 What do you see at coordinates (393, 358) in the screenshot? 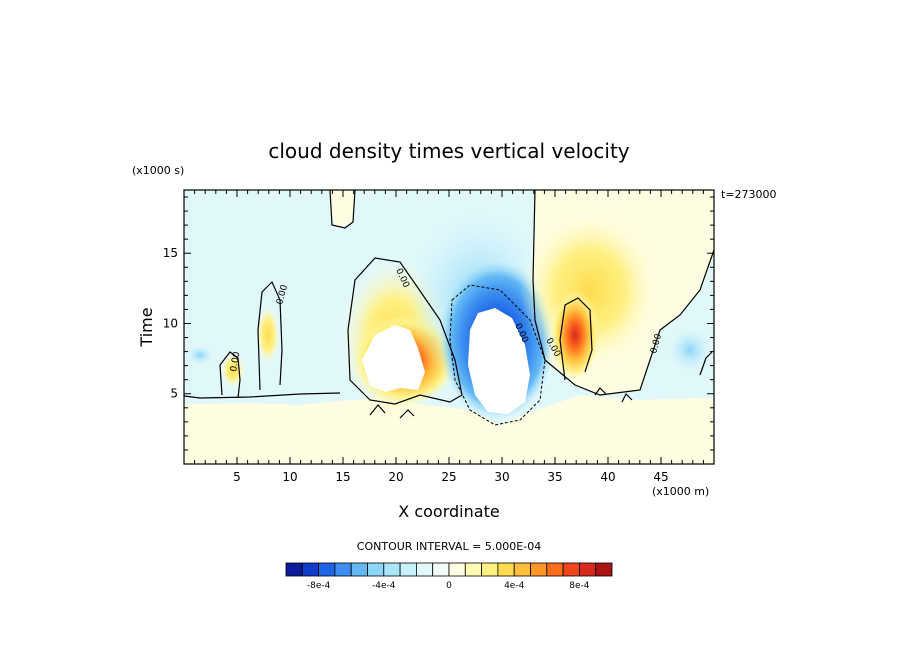
I see `hole-left` at bounding box center [393, 358].